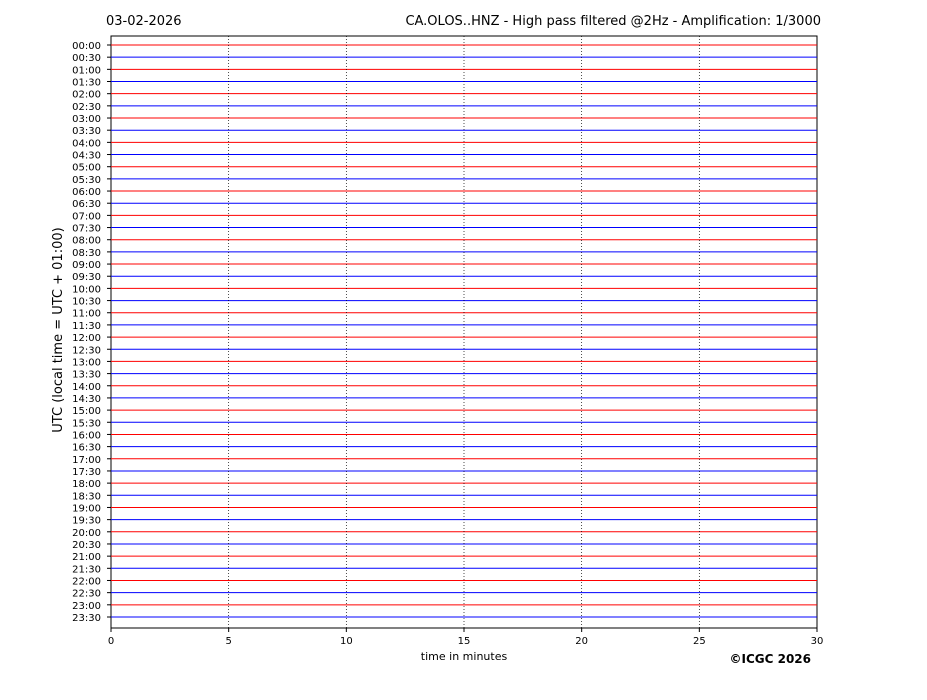 This screenshot has height=700, width=927. I want to click on y-tick-label: 12:30, so click(86, 350).